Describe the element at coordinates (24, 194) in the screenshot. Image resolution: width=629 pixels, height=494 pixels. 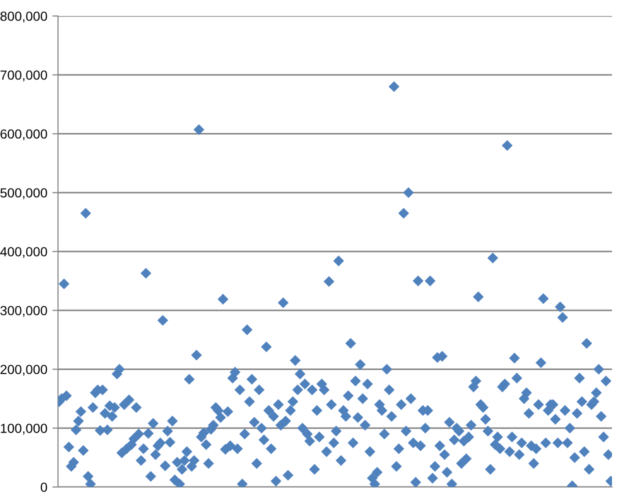
I see `y-tick-label: 500,000` at that location.